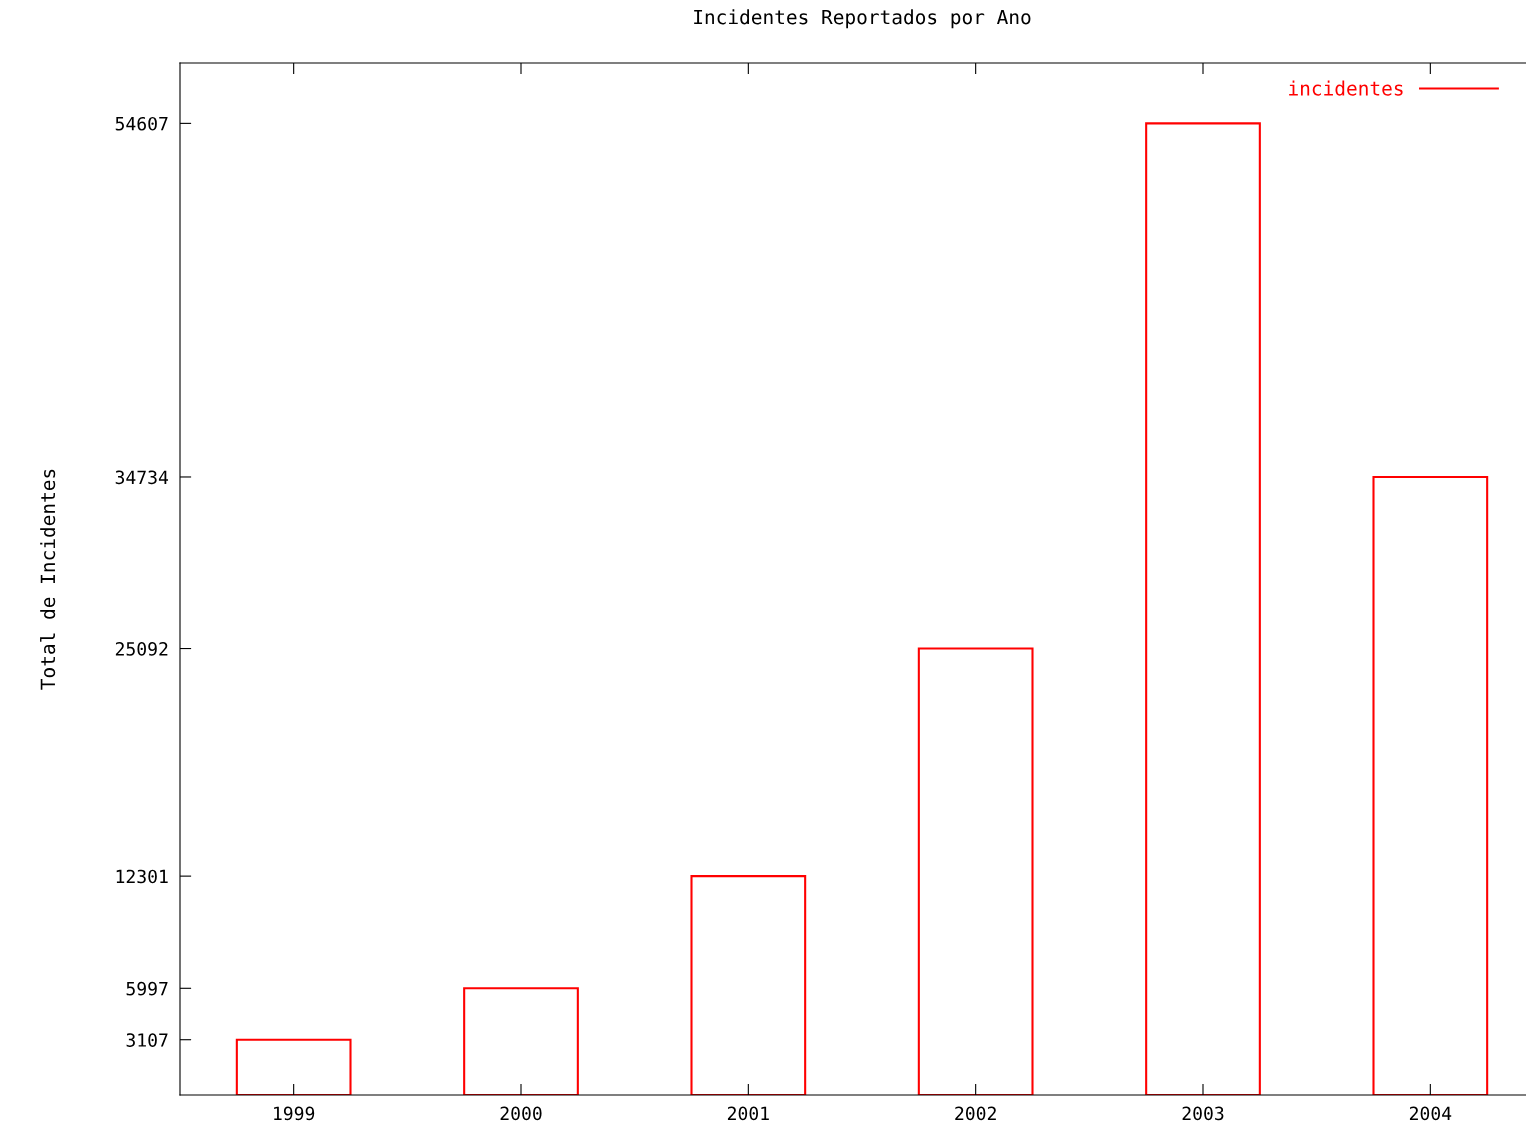 Image resolution: width=1526 pixels, height=1133 pixels. Describe the element at coordinates (1430, 1113) in the screenshot. I see `x-tick-label: 2004` at that location.